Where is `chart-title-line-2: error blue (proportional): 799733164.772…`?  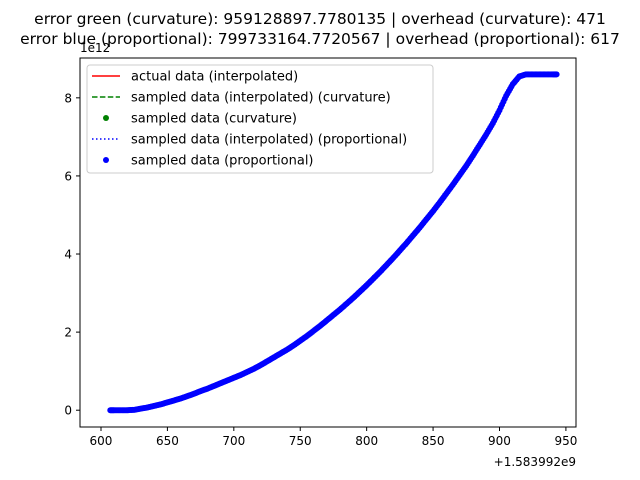 chart-title-line-2: error blue (proportional): 799733164.772… is located at coordinates (320, 39).